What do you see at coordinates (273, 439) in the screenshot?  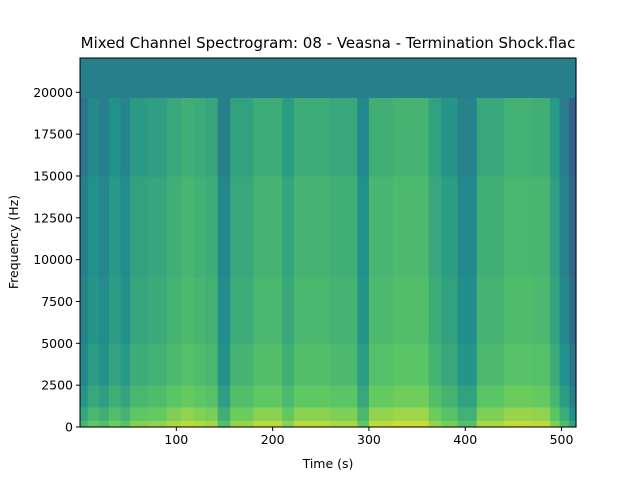 I see `x-tick-label: 200` at bounding box center [273, 439].